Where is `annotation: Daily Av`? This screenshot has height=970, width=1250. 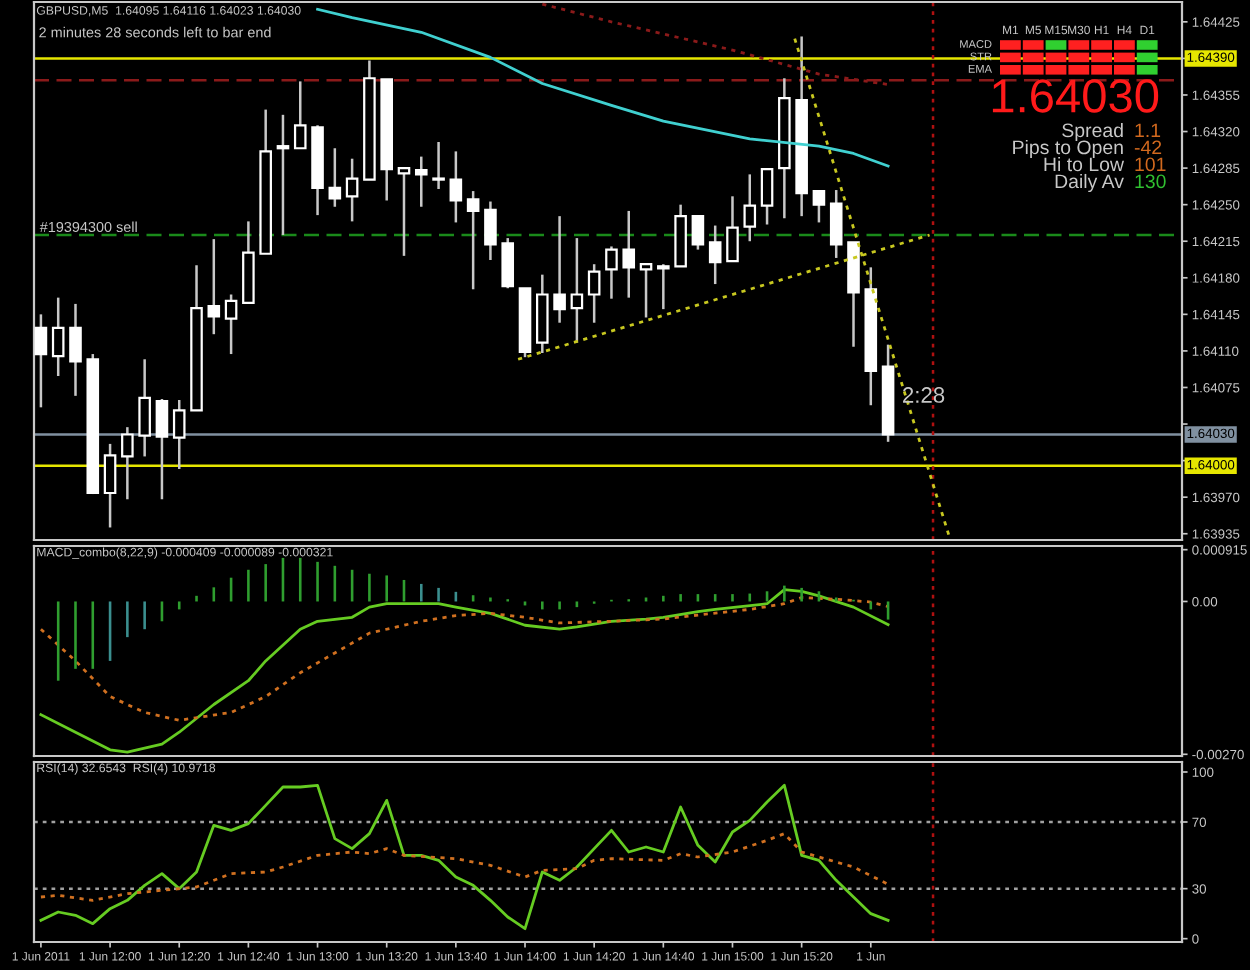
annotation: Daily Av is located at coordinates (1089, 183).